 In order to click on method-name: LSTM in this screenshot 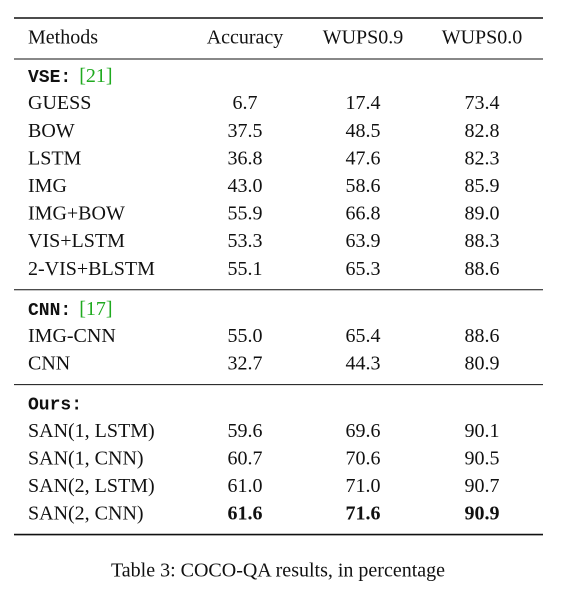, I will do `click(55, 158)`.